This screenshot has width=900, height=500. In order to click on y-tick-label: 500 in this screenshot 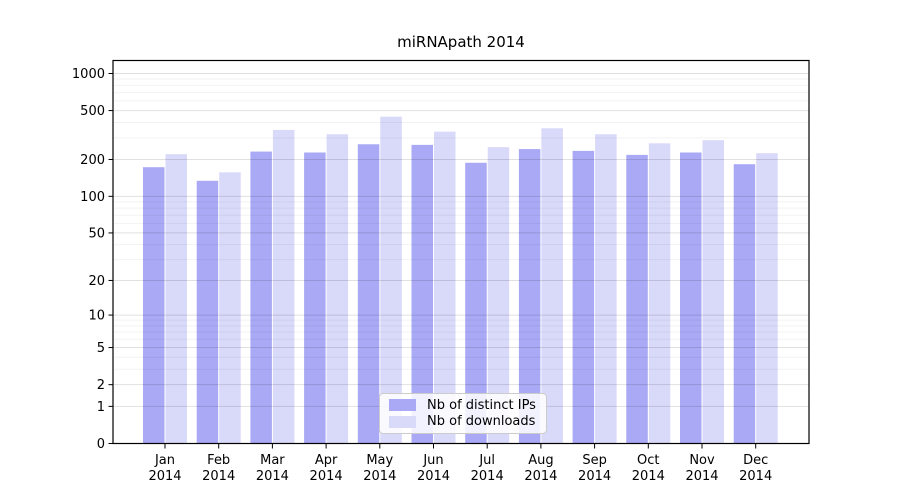, I will do `click(92, 111)`.